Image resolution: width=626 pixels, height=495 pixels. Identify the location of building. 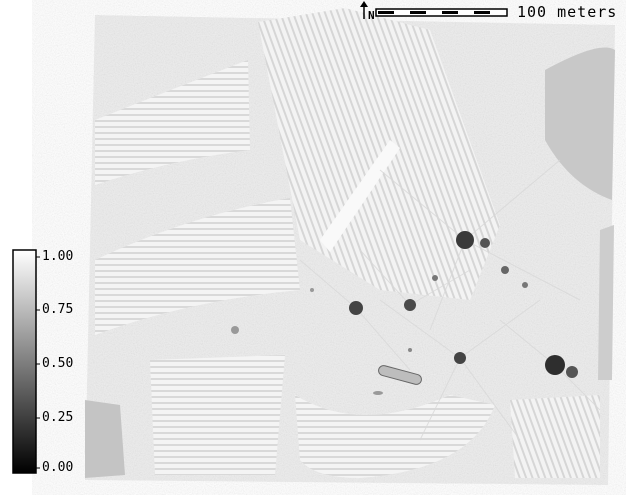
(400, 375).